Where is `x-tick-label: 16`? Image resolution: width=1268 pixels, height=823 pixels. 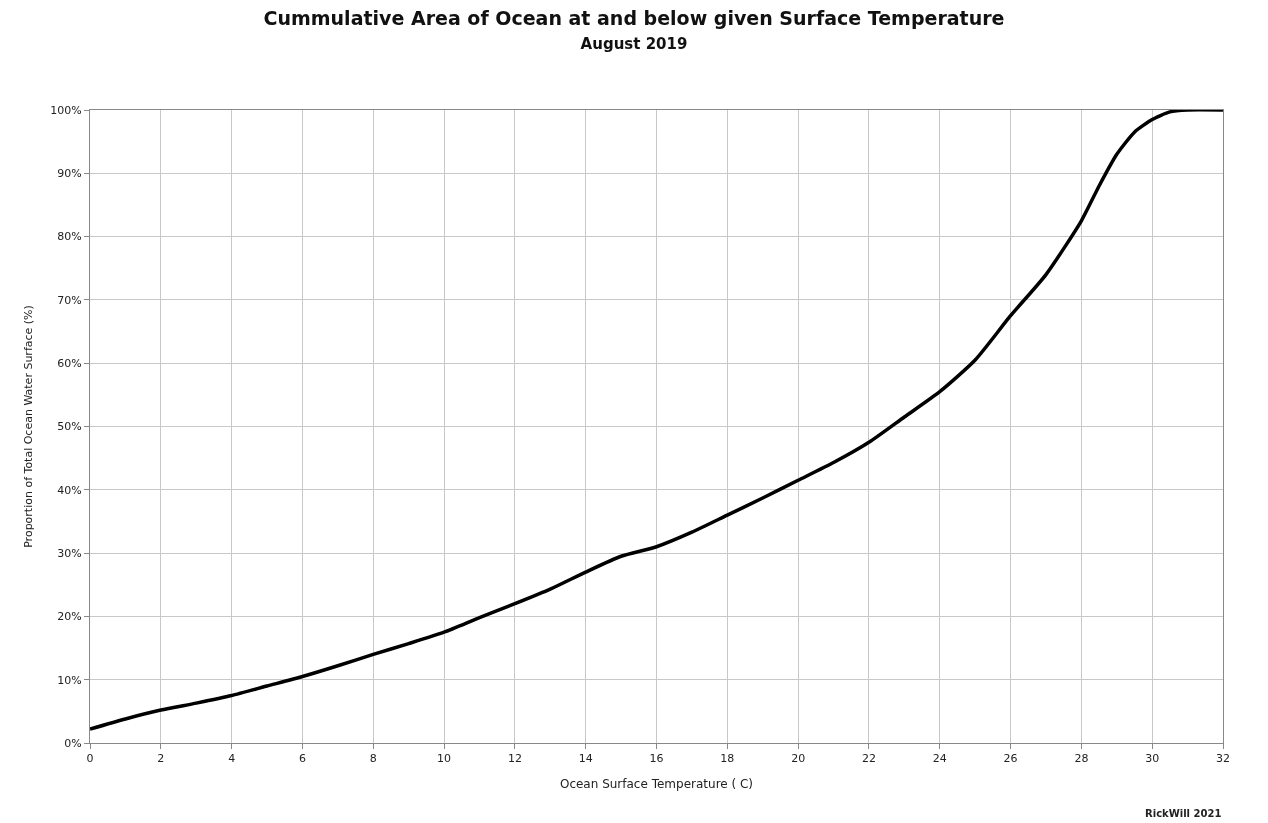
x-tick-label: 16 is located at coordinates (656, 759).